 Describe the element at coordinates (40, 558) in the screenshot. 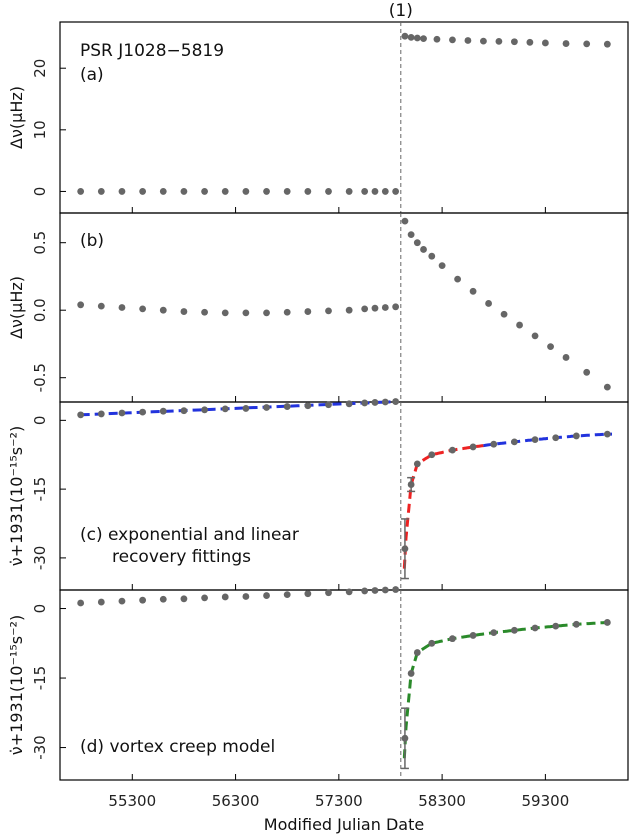

I see `y-tick-label-c: -30` at that location.